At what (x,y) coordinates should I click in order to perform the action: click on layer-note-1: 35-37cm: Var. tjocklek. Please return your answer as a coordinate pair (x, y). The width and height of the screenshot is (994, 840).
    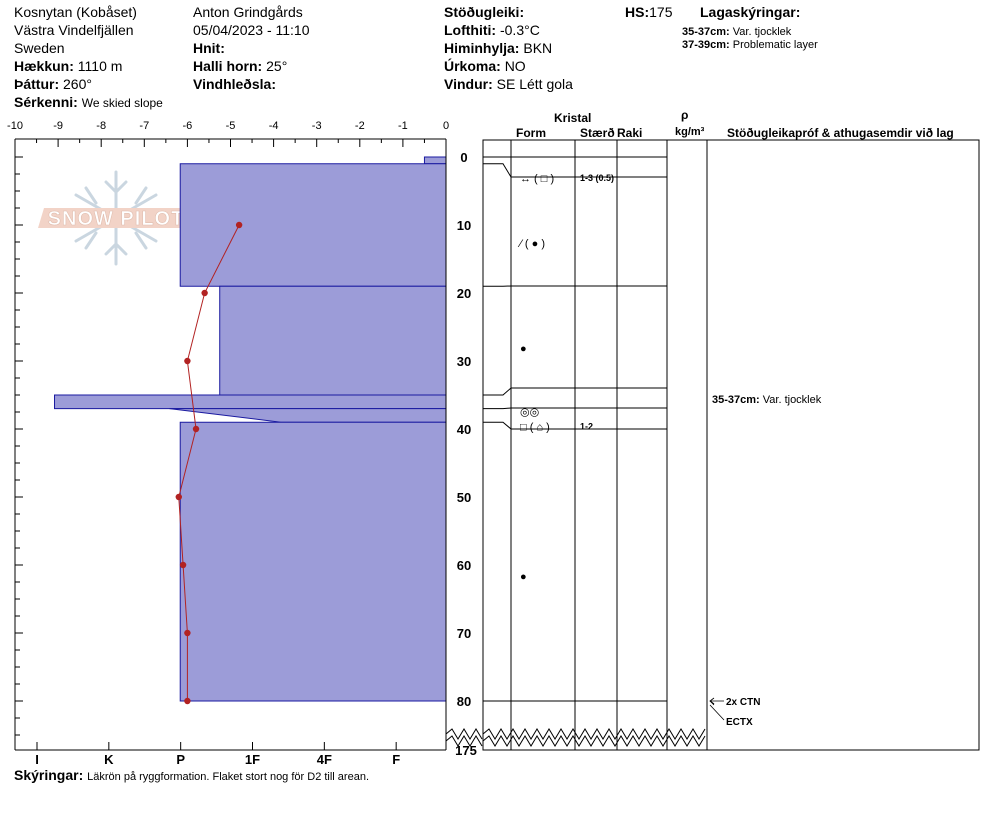
    Looking at the image, I should click on (736, 32).